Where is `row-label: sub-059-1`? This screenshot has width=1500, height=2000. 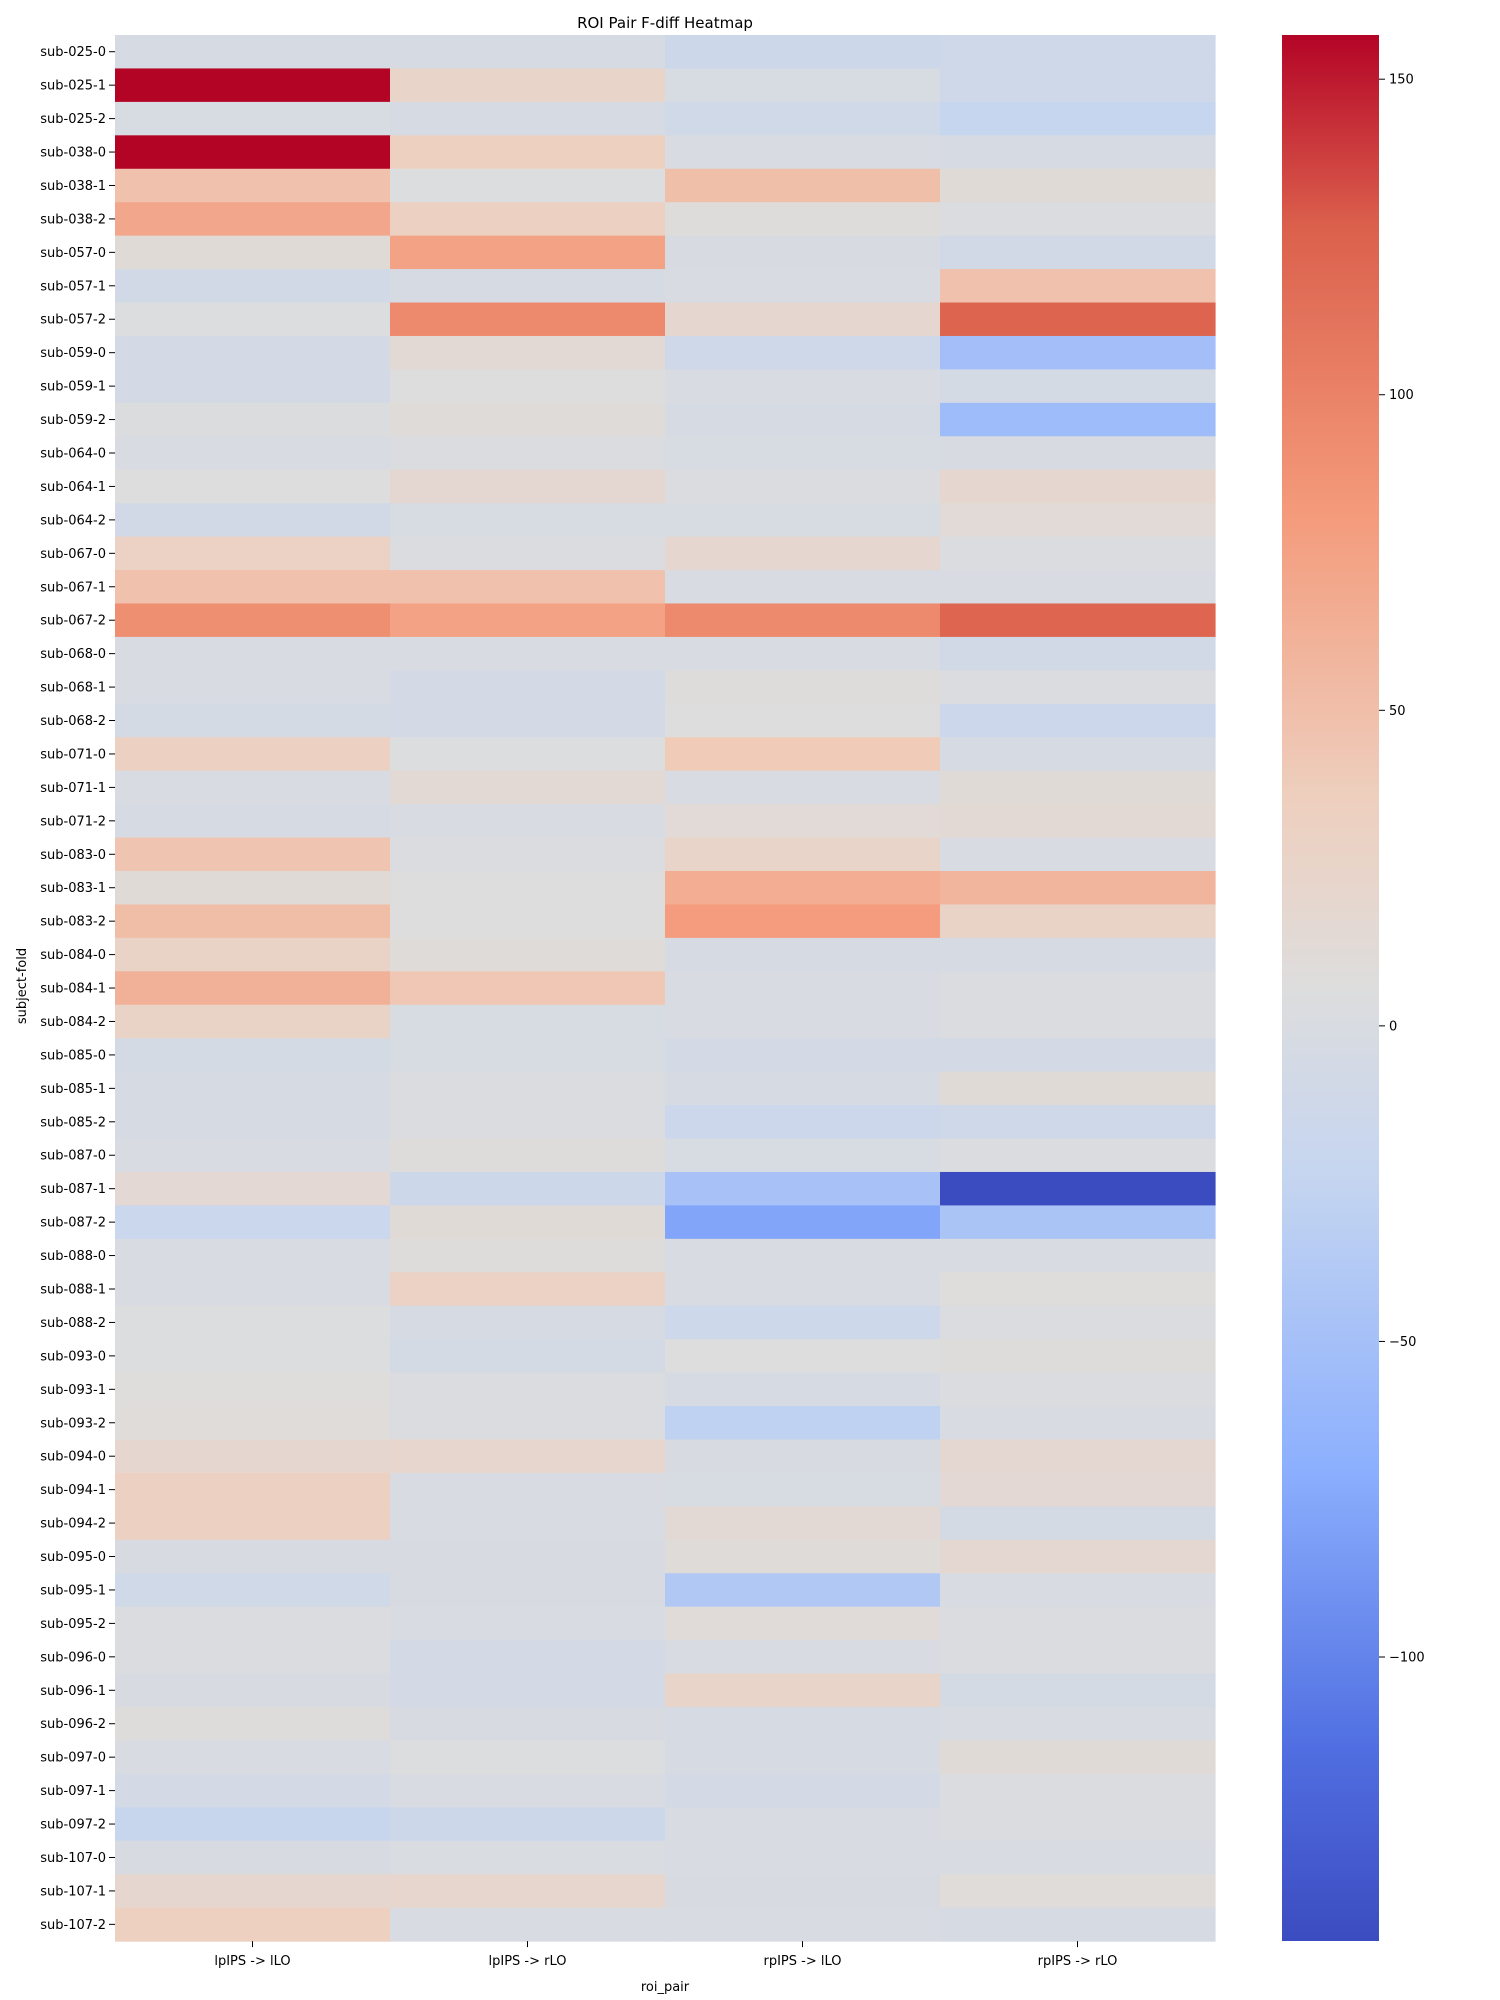 row-label: sub-059-1 is located at coordinates (73, 387).